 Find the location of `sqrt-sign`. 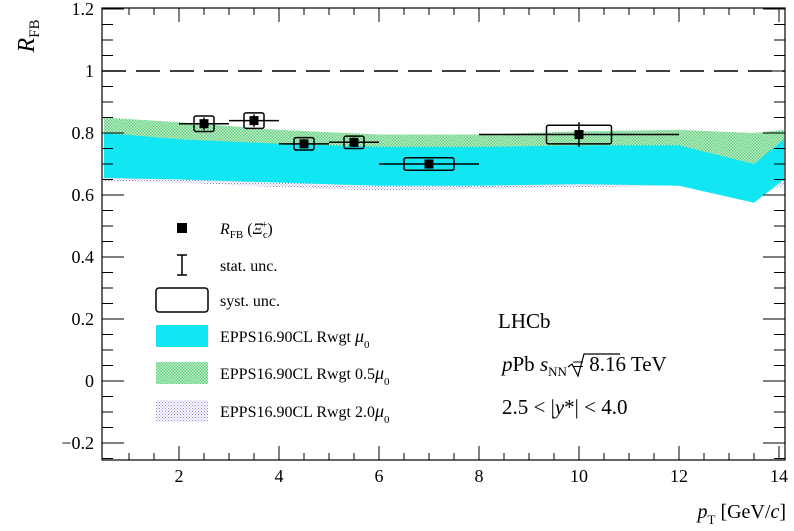

sqrt-sign is located at coordinates (593, 365).